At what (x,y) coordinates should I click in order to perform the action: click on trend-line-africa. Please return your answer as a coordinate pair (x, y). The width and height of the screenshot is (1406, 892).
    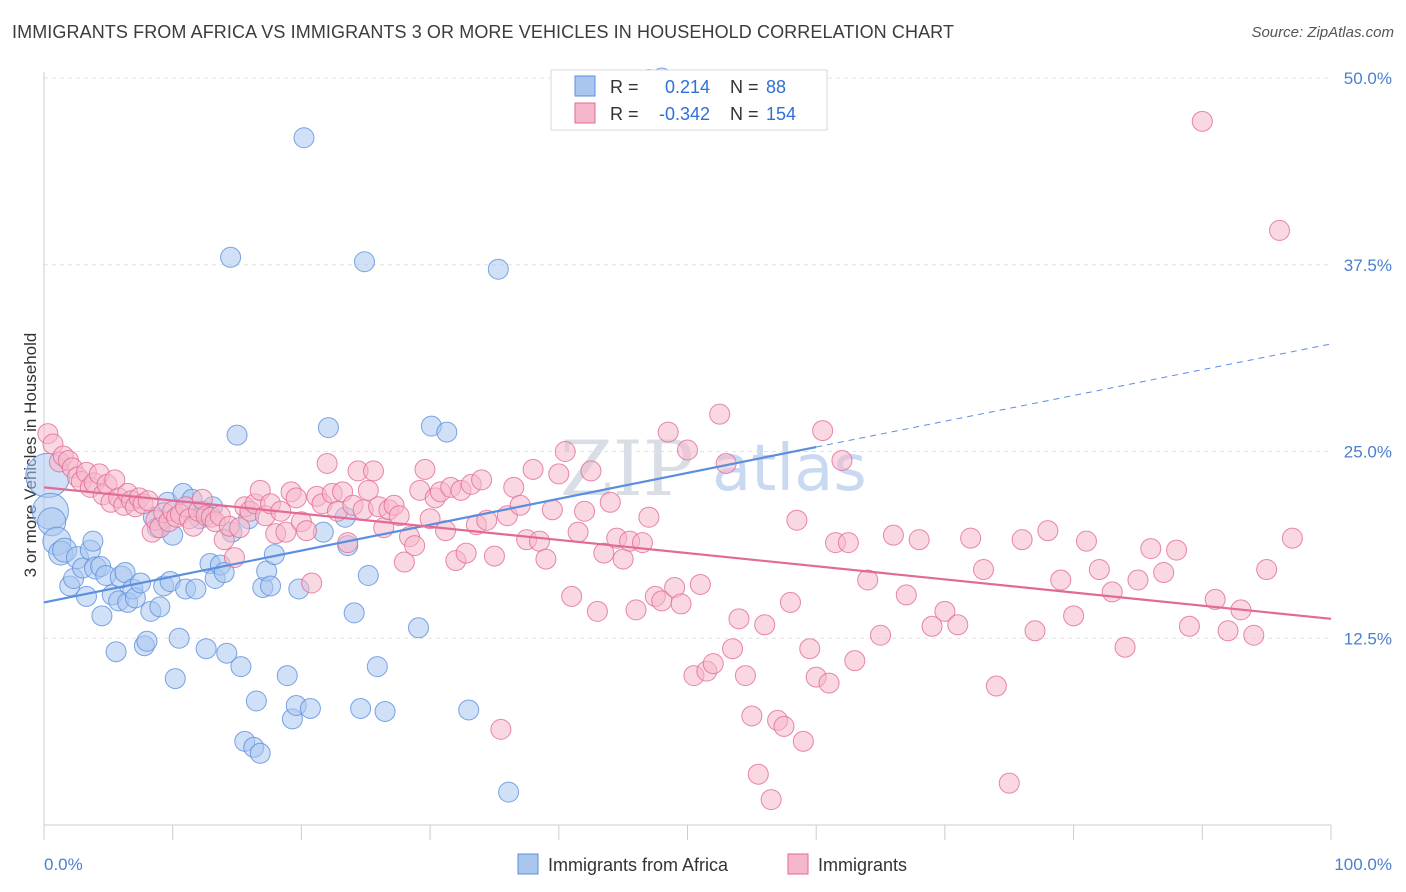
    Looking at the image, I should click on (430, 524).